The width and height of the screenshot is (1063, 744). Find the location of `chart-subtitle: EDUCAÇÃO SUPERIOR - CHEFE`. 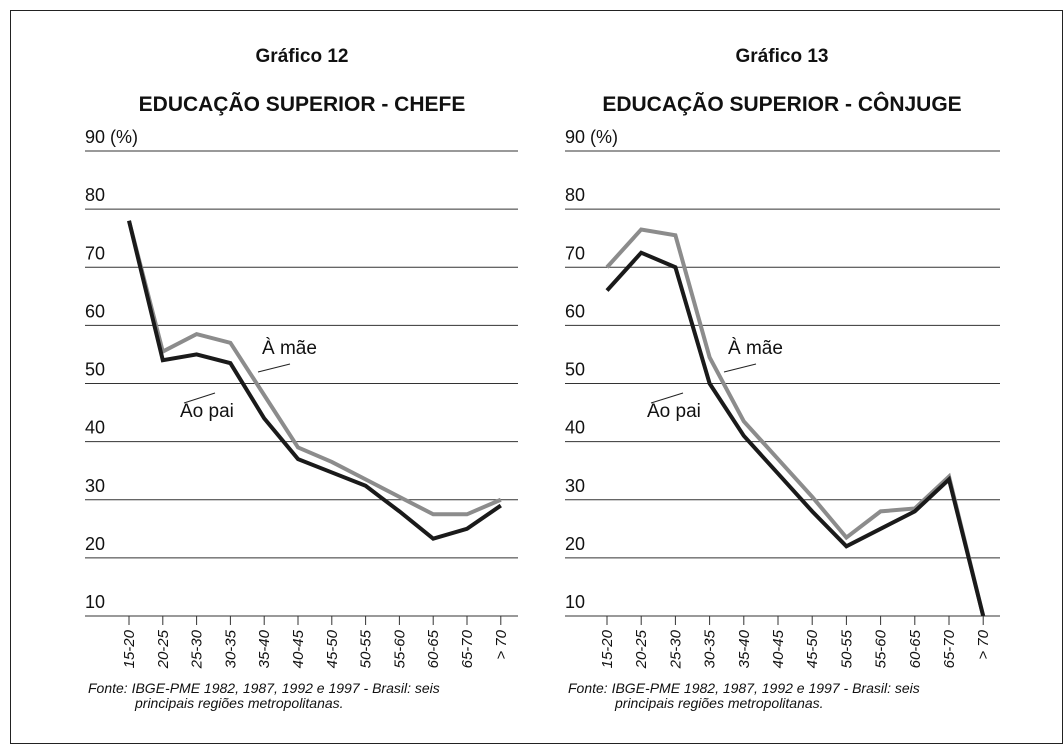

chart-subtitle: EDUCAÇÃO SUPERIOR - CHEFE is located at coordinates (302, 104).